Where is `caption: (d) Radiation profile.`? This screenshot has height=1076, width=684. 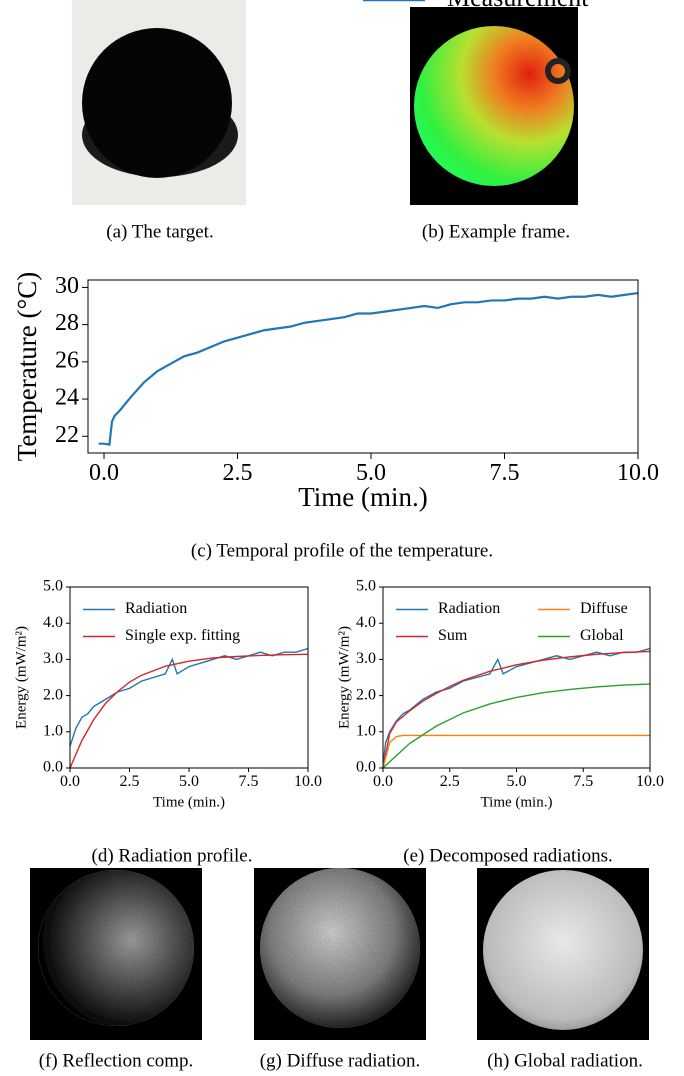 caption: (d) Radiation profile. is located at coordinates (172, 855).